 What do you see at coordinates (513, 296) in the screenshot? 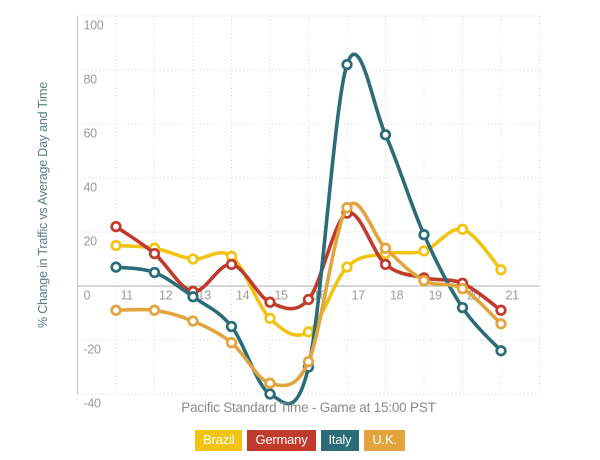
I see `x-tick-label-21: 21` at bounding box center [513, 296].